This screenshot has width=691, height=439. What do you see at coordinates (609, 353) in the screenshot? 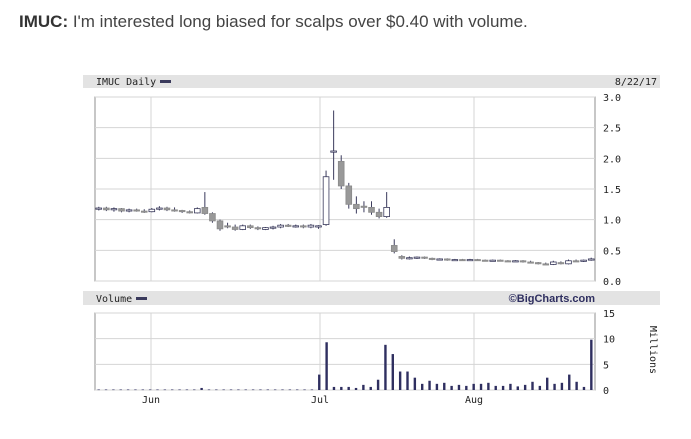
I see `volume-y-axis: 15 10 5 0` at bounding box center [609, 353].